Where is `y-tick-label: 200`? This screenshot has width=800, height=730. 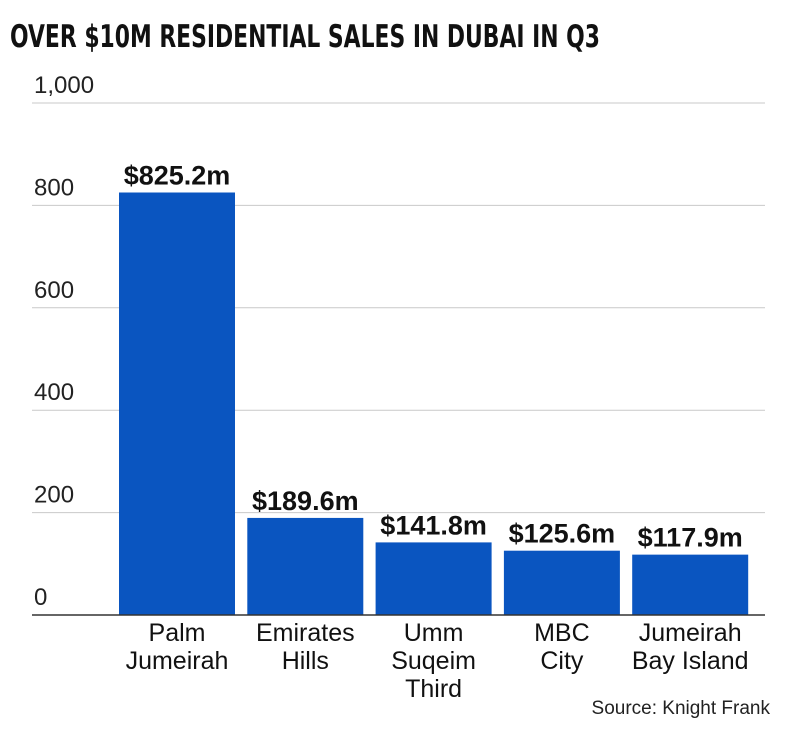
y-tick-label: 200 is located at coordinates (54, 495).